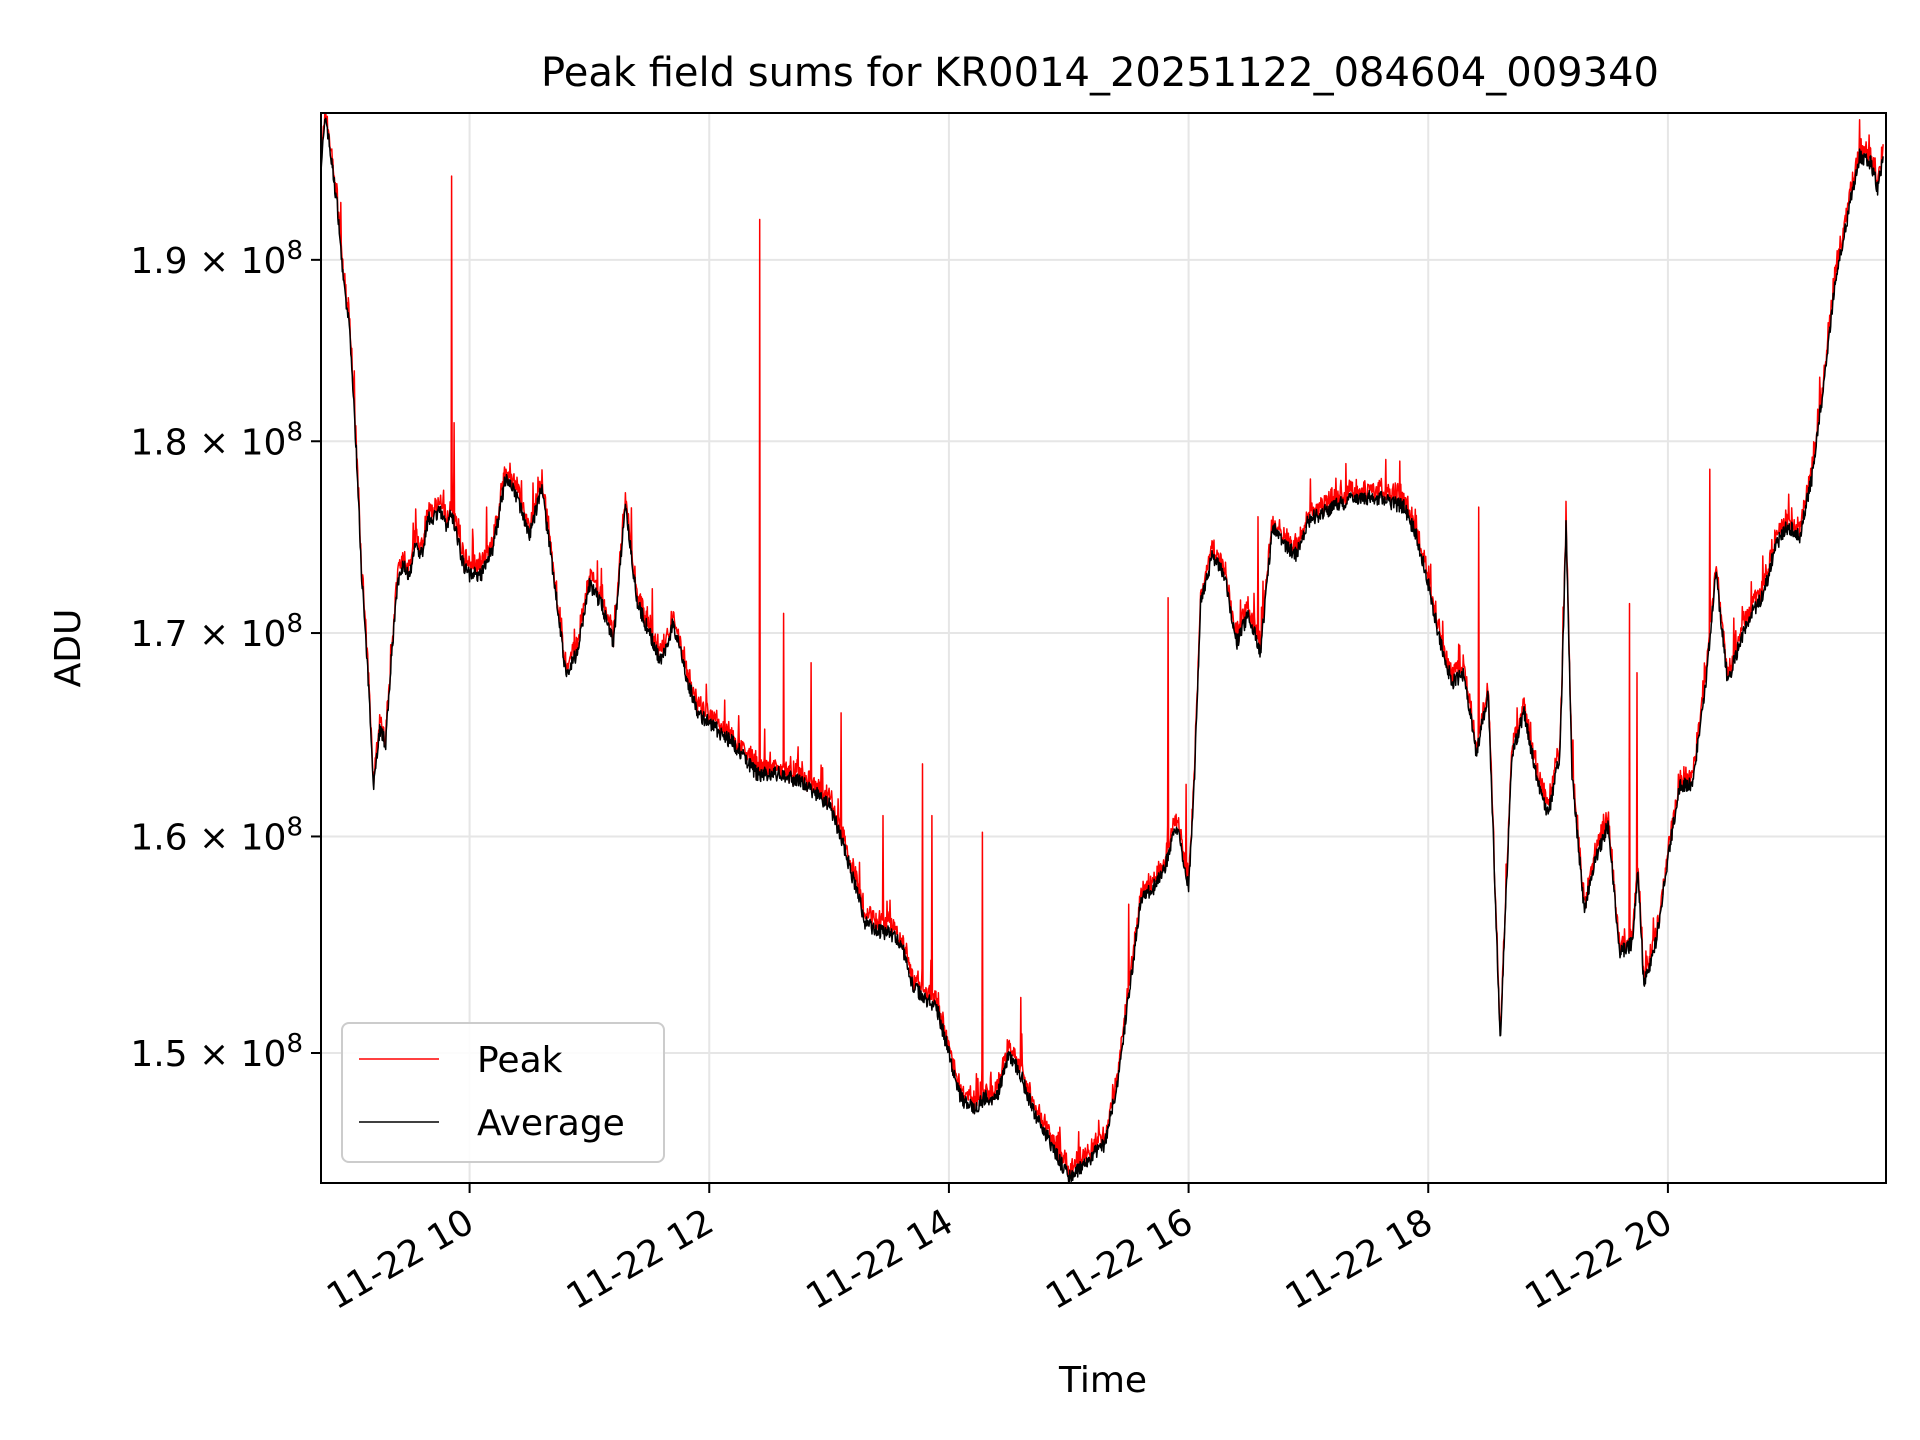  Describe the element at coordinates (216, 835) in the screenshot. I see `y-tick-label: 1.6 × 108` at that location.